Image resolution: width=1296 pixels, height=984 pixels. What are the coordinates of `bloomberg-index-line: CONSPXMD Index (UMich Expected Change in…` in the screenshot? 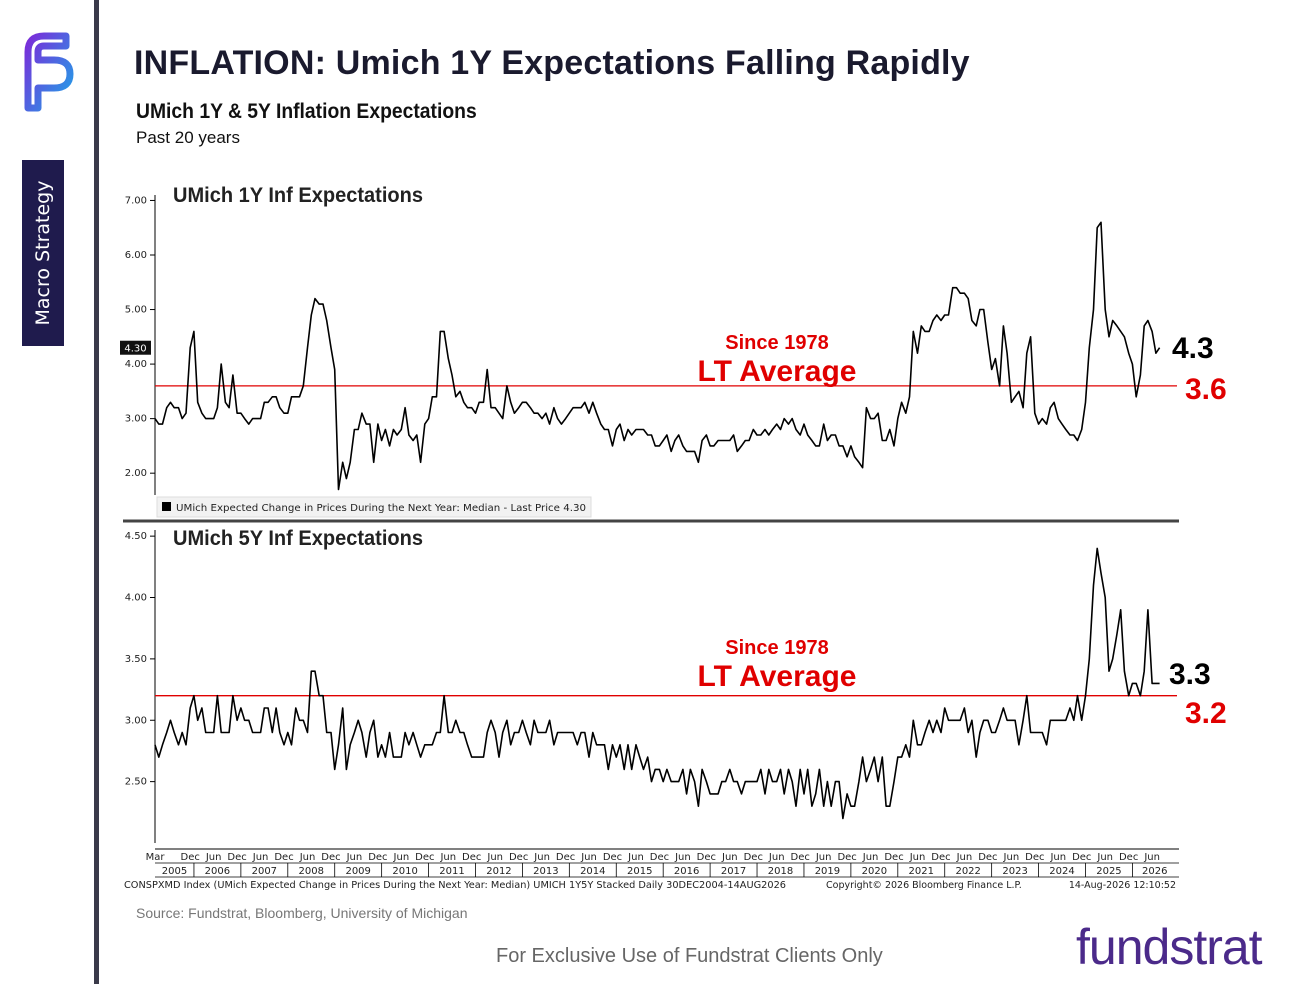 It's located at (455, 885).